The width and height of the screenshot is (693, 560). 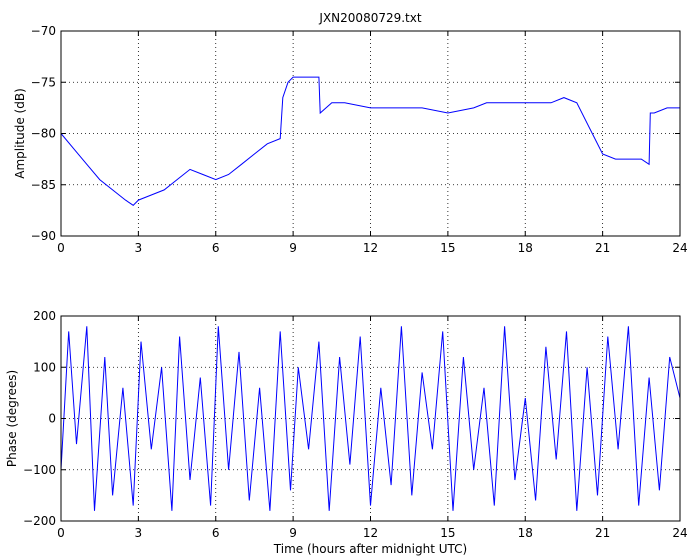 I want to click on phase-x-tick-label: 15, so click(x=447, y=533).